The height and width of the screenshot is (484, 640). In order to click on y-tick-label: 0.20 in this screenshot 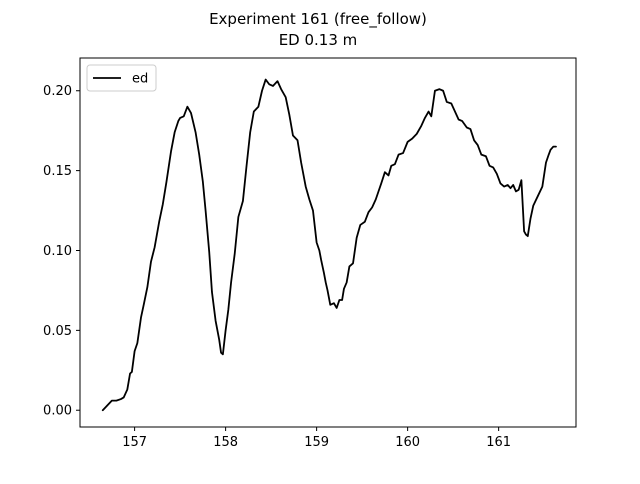, I will do `click(57, 91)`.